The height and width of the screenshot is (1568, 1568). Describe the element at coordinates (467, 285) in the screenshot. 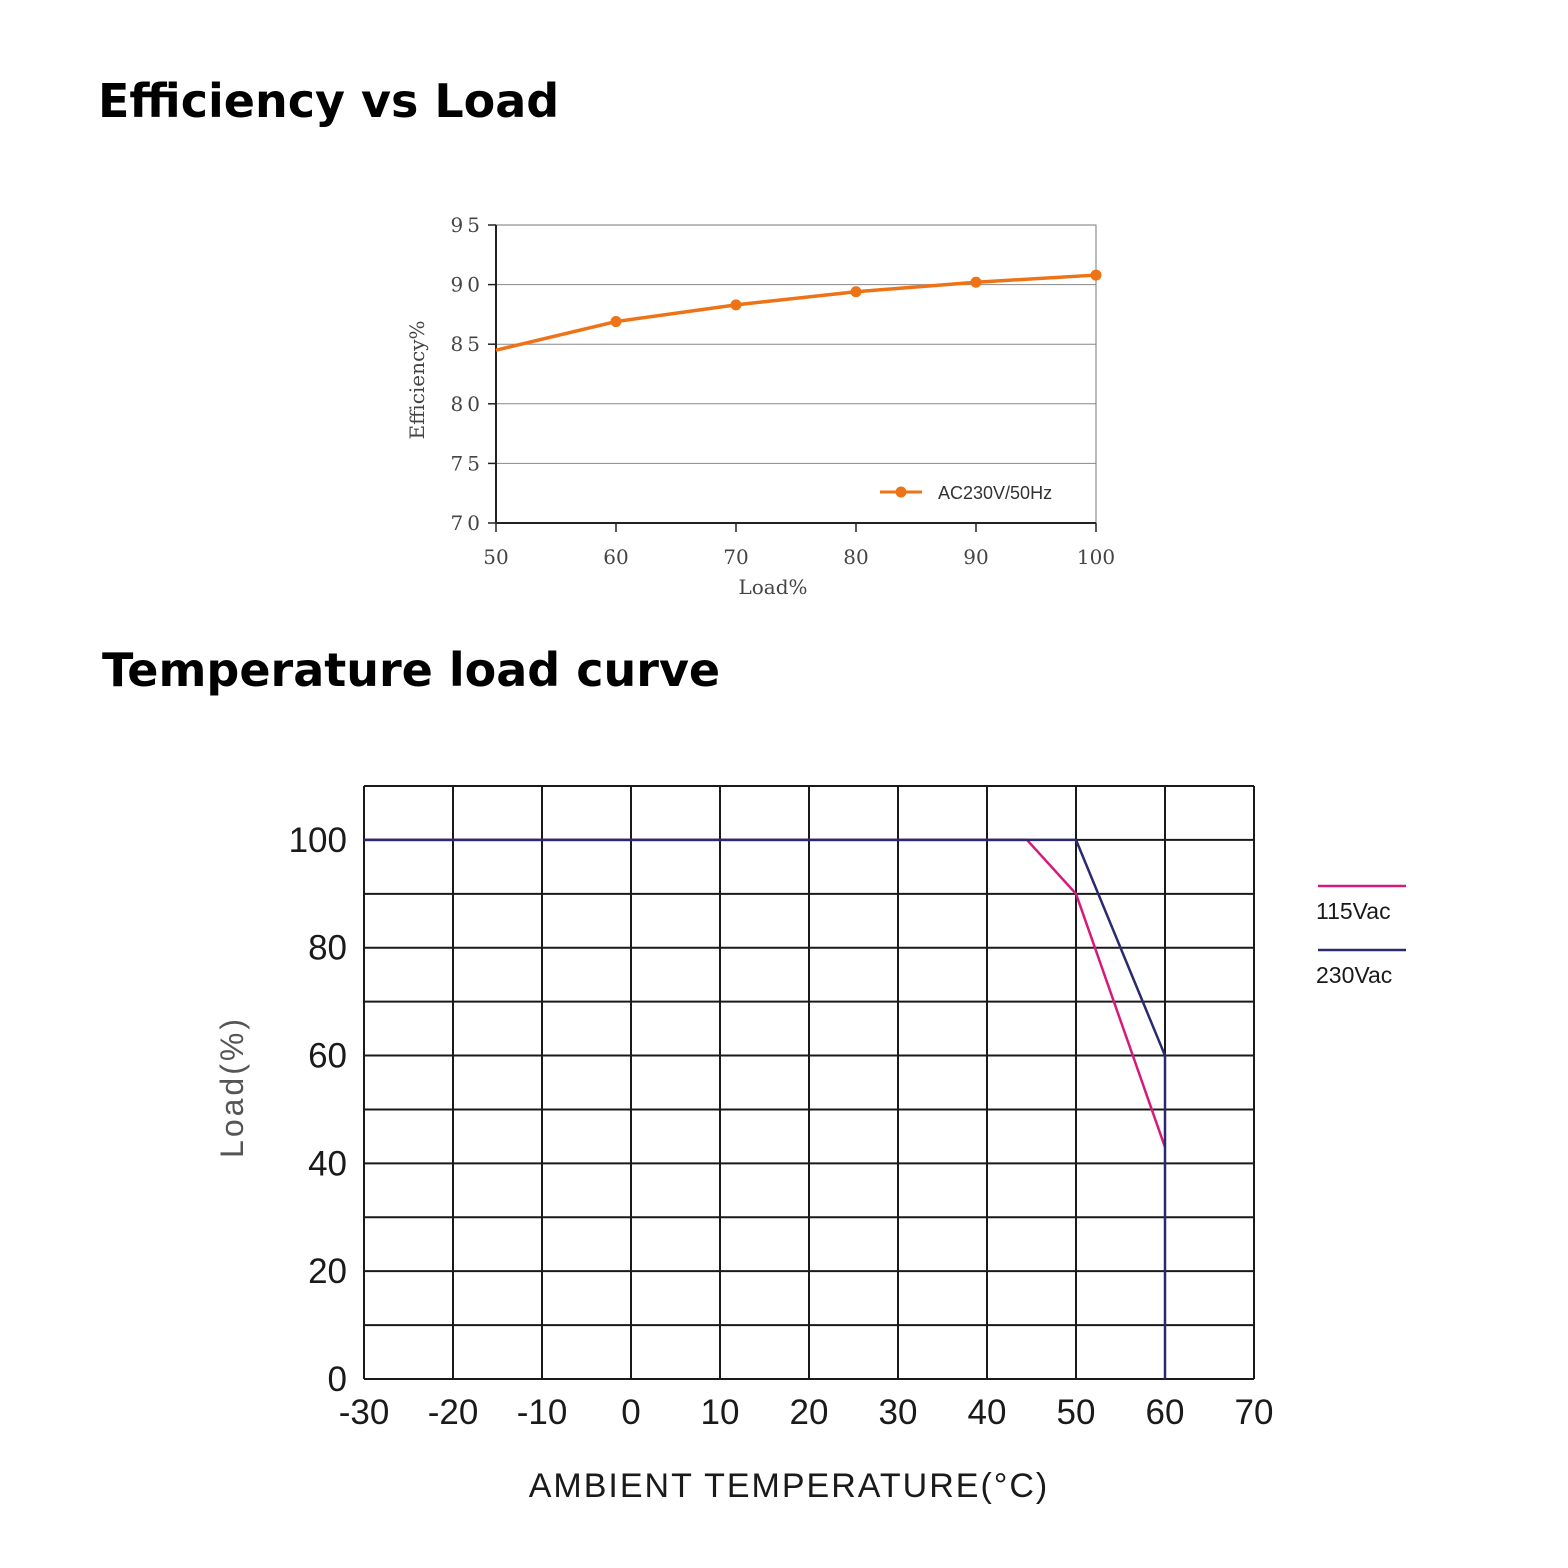

I see `efficiency-y-tick-label: 90` at that location.